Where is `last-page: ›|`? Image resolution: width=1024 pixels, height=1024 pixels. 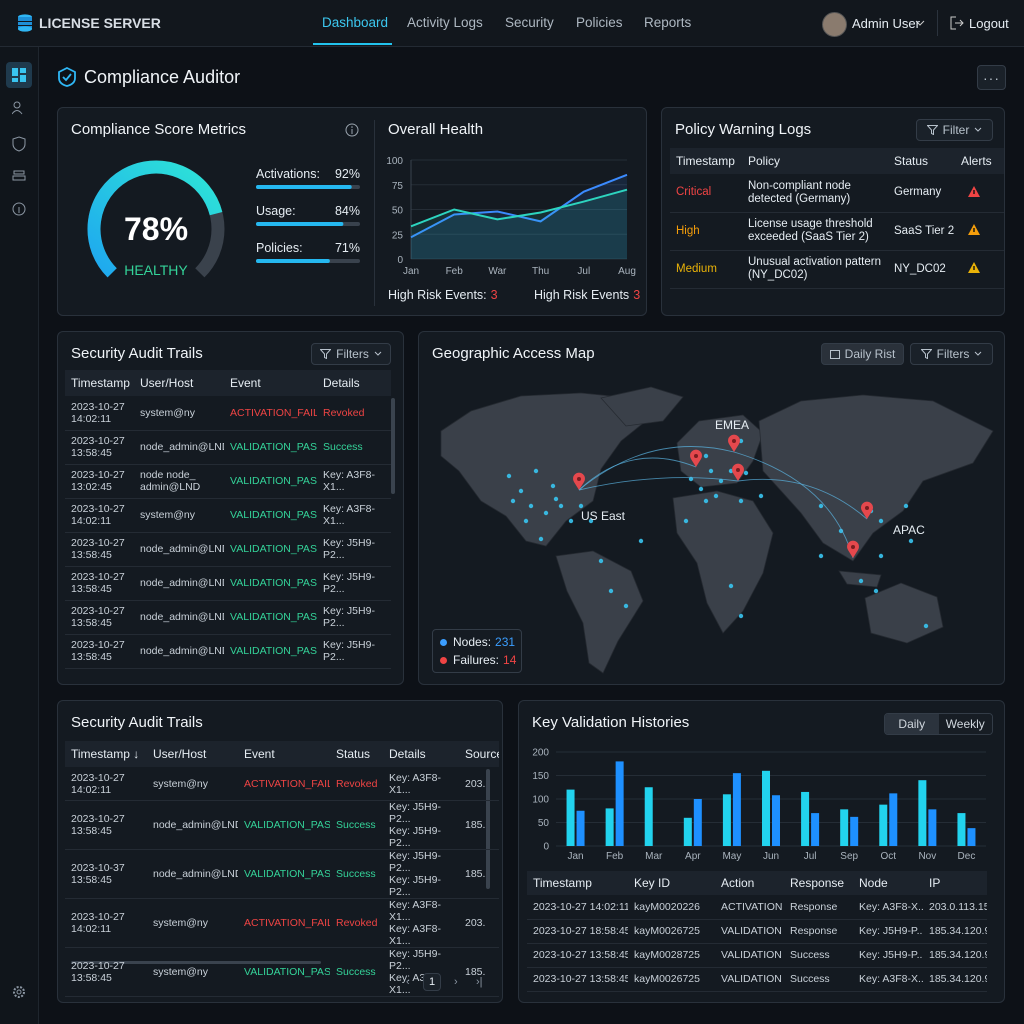 last-page: ›| is located at coordinates (479, 982).